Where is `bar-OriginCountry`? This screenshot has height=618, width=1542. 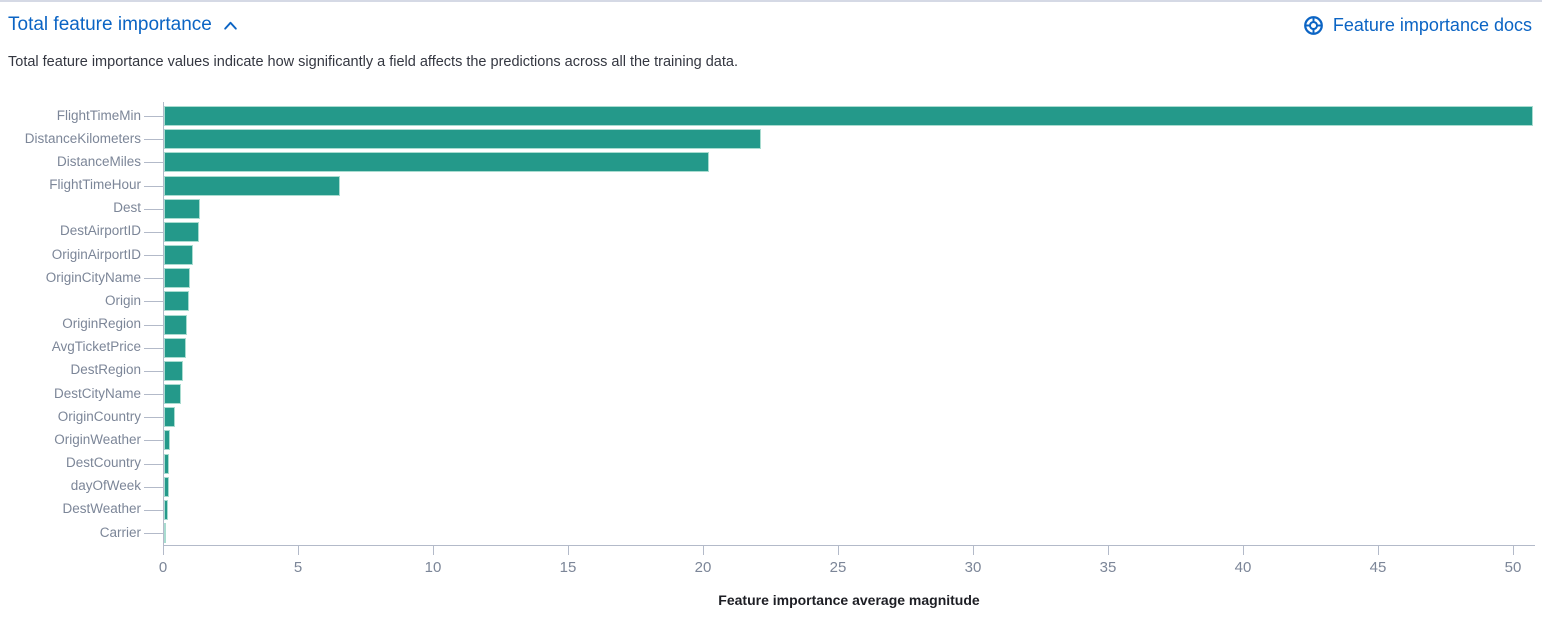
bar-OriginCountry is located at coordinates (170, 417).